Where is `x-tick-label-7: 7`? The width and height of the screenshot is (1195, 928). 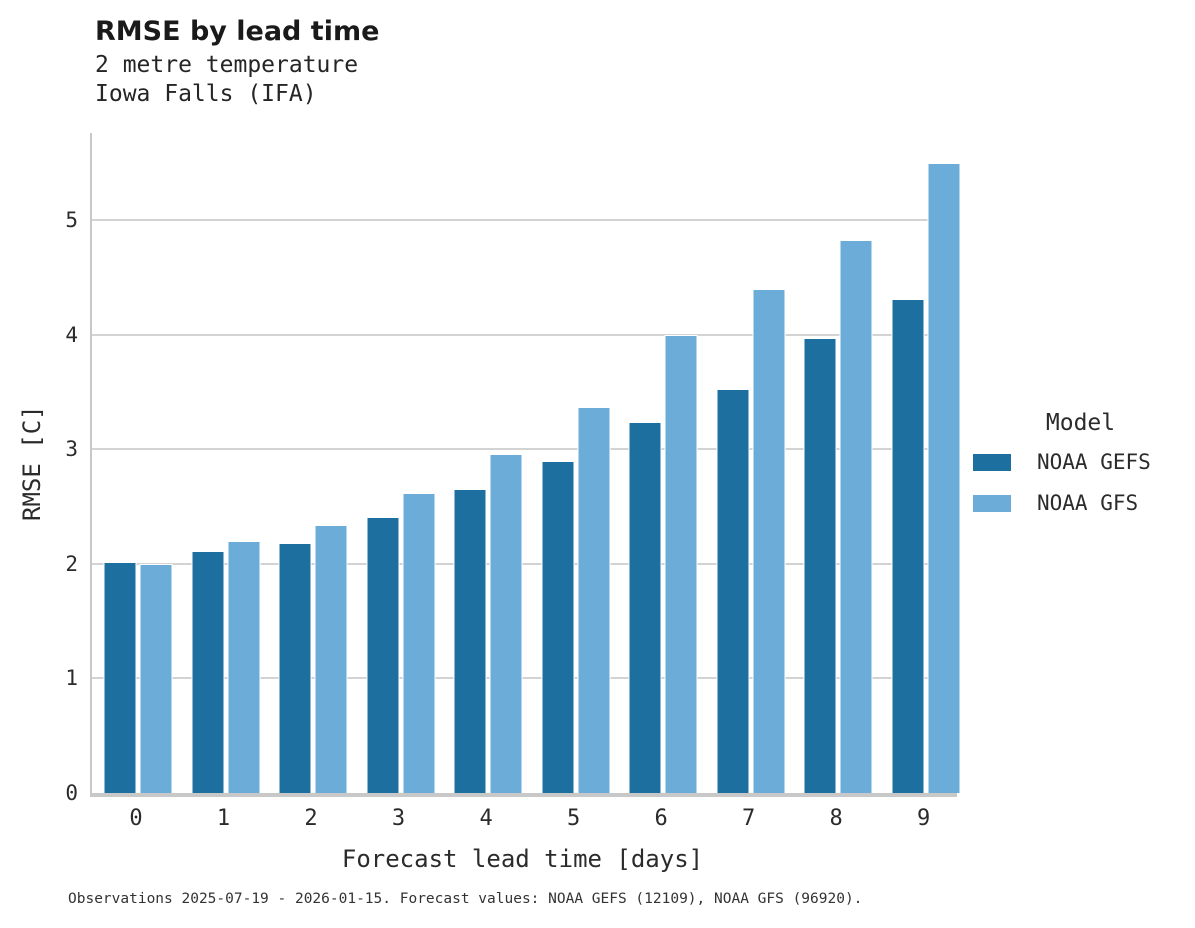
x-tick-label-7: 7 is located at coordinates (748, 818).